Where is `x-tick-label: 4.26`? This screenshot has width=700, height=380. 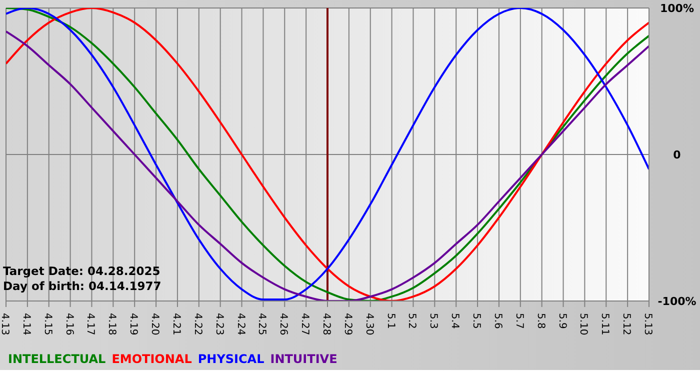
x-tick-label: 4.26 is located at coordinates (283, 324).